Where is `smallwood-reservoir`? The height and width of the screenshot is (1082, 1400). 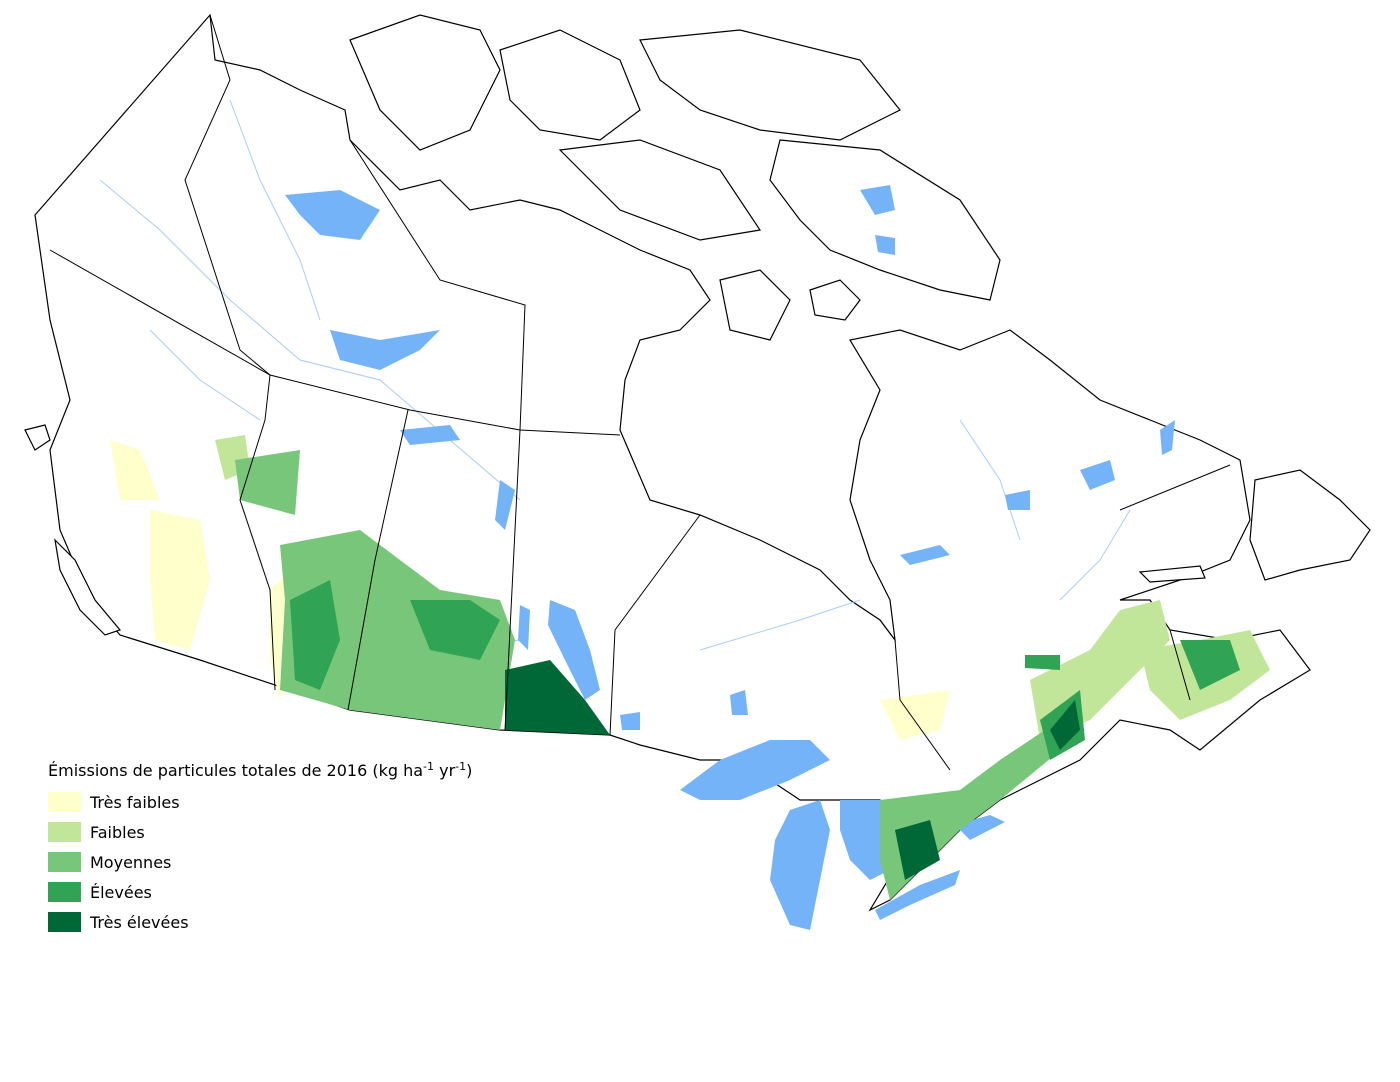 smallwood-reservoir is located at coordinates (1097, 475).